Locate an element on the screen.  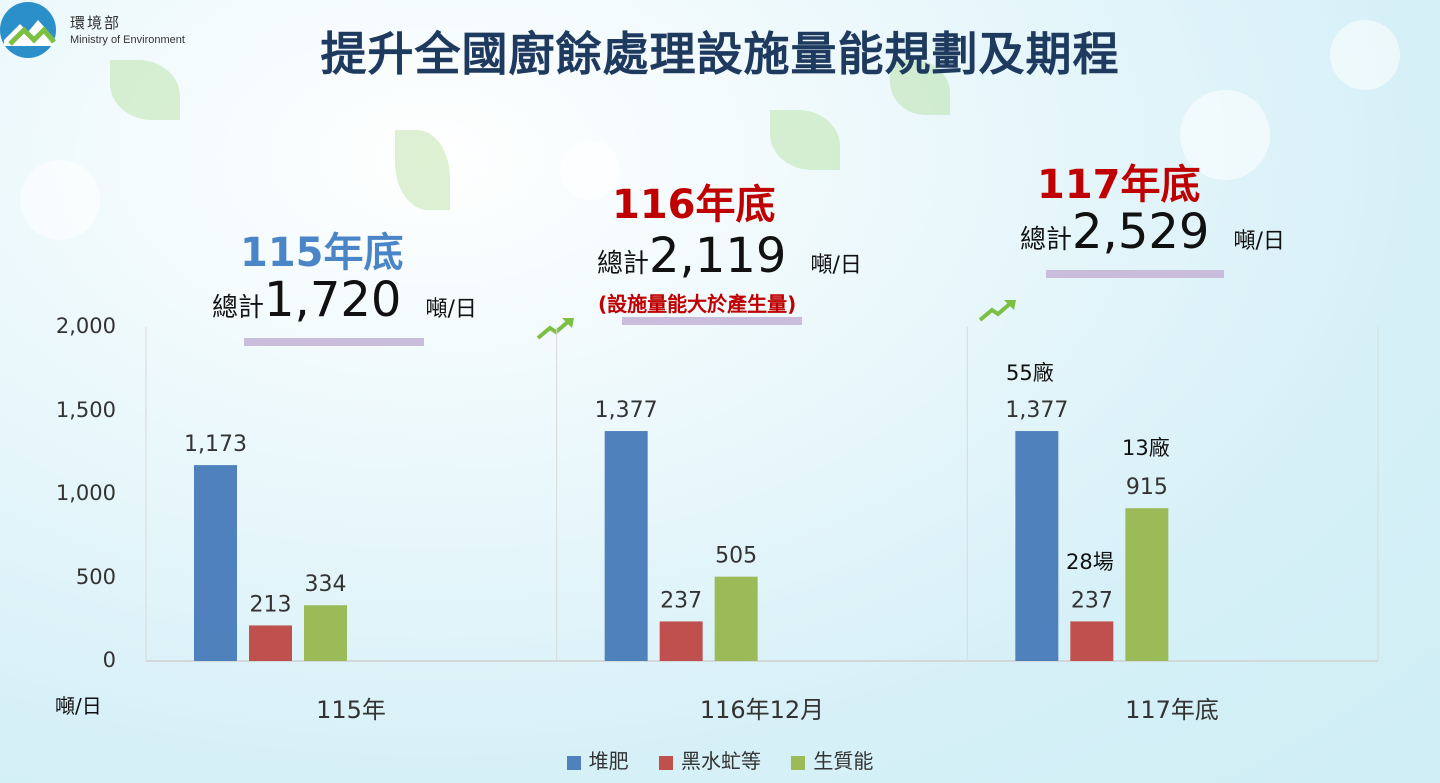
annotation-bsf-117: 28場 is located at coordinates (1090, 562).